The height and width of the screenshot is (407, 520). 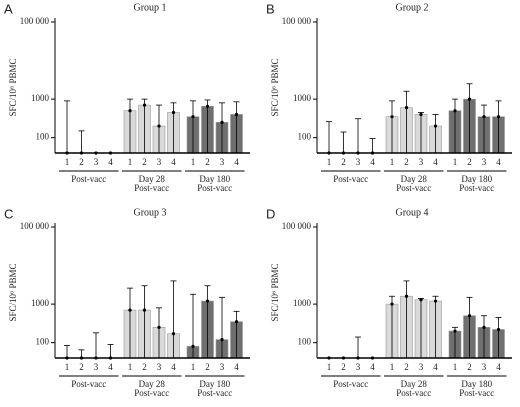 I want to click on y-axis-label: SFC/10⁶ PBMC, so click(x=275, y=88).